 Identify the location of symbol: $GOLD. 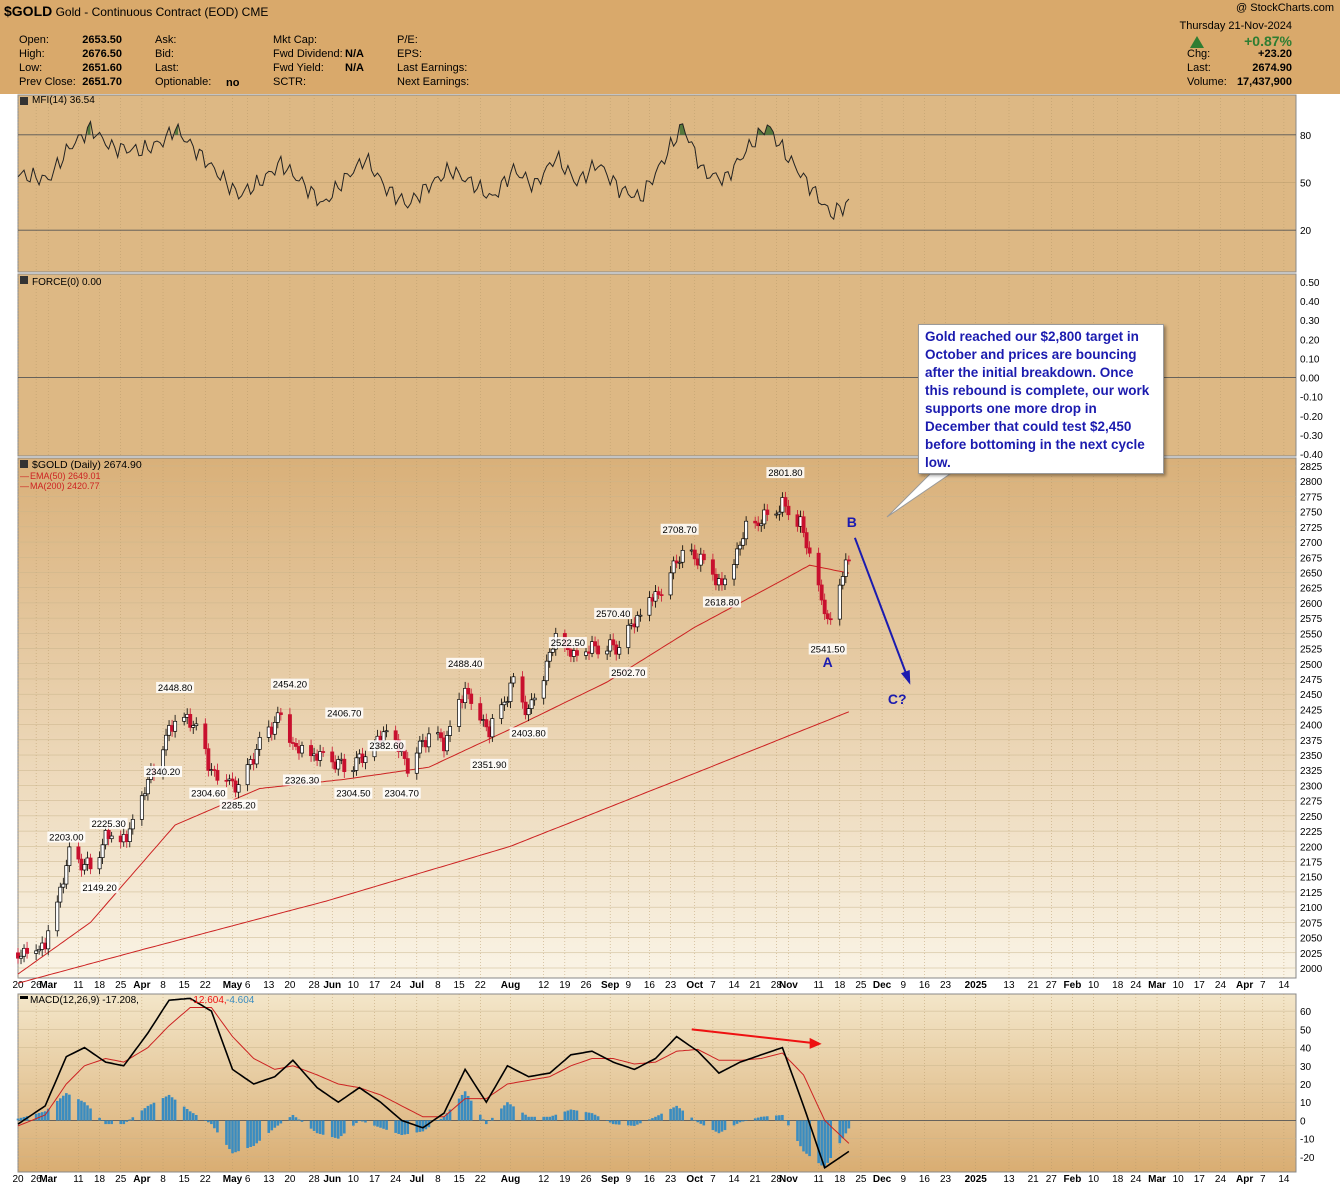
(28, 11).